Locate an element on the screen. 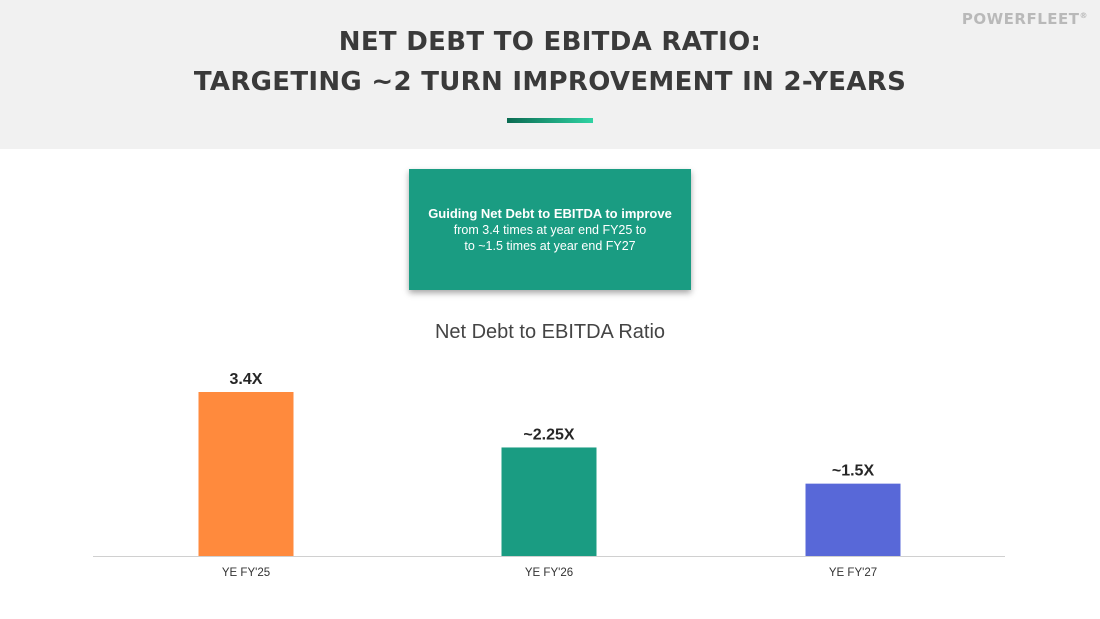  callout-line-2: from 3.4 times at year end FY25 to is located at coordinates (550, 229).